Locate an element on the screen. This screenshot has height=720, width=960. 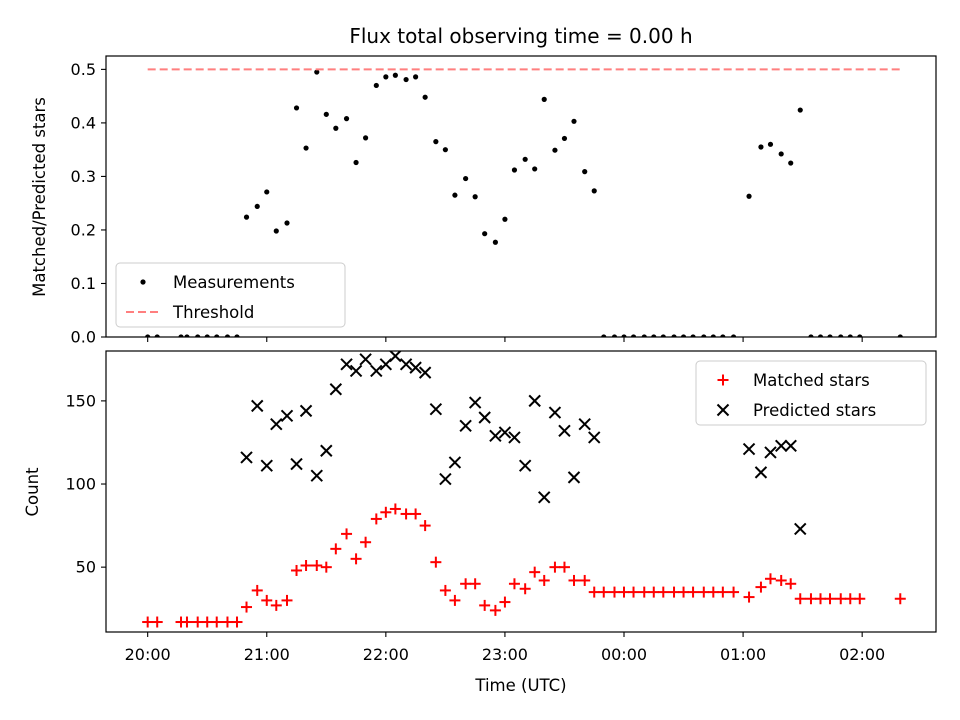
predicted-stars-point-37-b is located at coordinates (761, 472).